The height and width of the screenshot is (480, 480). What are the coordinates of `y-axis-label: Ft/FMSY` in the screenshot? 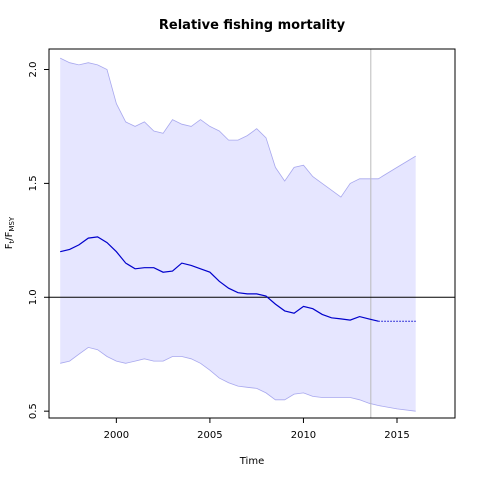 It's located at (10, 232).